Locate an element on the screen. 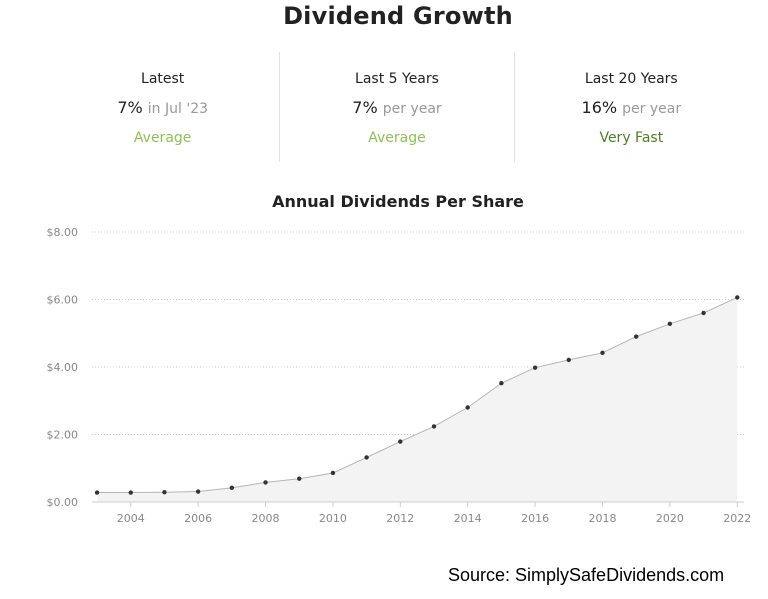 This screenshot has width=768, height=599. stat-latest: Latest 7% in Jul '23 Average is located at coordinates (163, 107).